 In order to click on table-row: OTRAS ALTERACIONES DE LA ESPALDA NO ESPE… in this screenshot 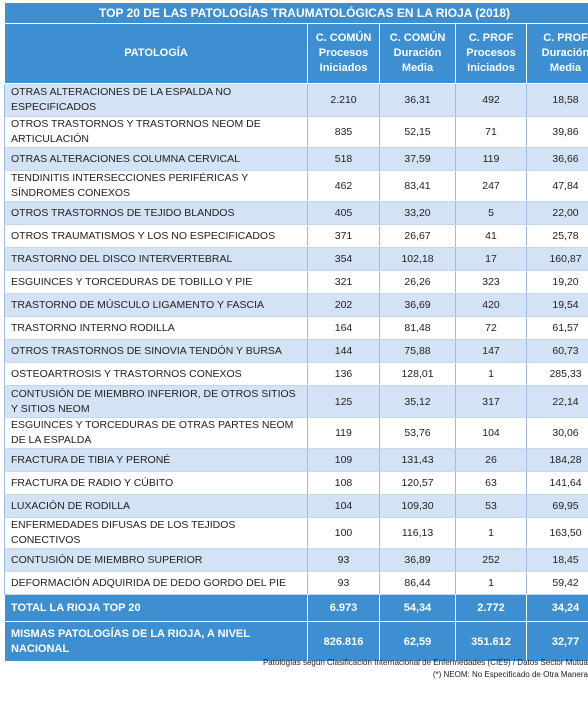, I will do `click(296, 100)`.